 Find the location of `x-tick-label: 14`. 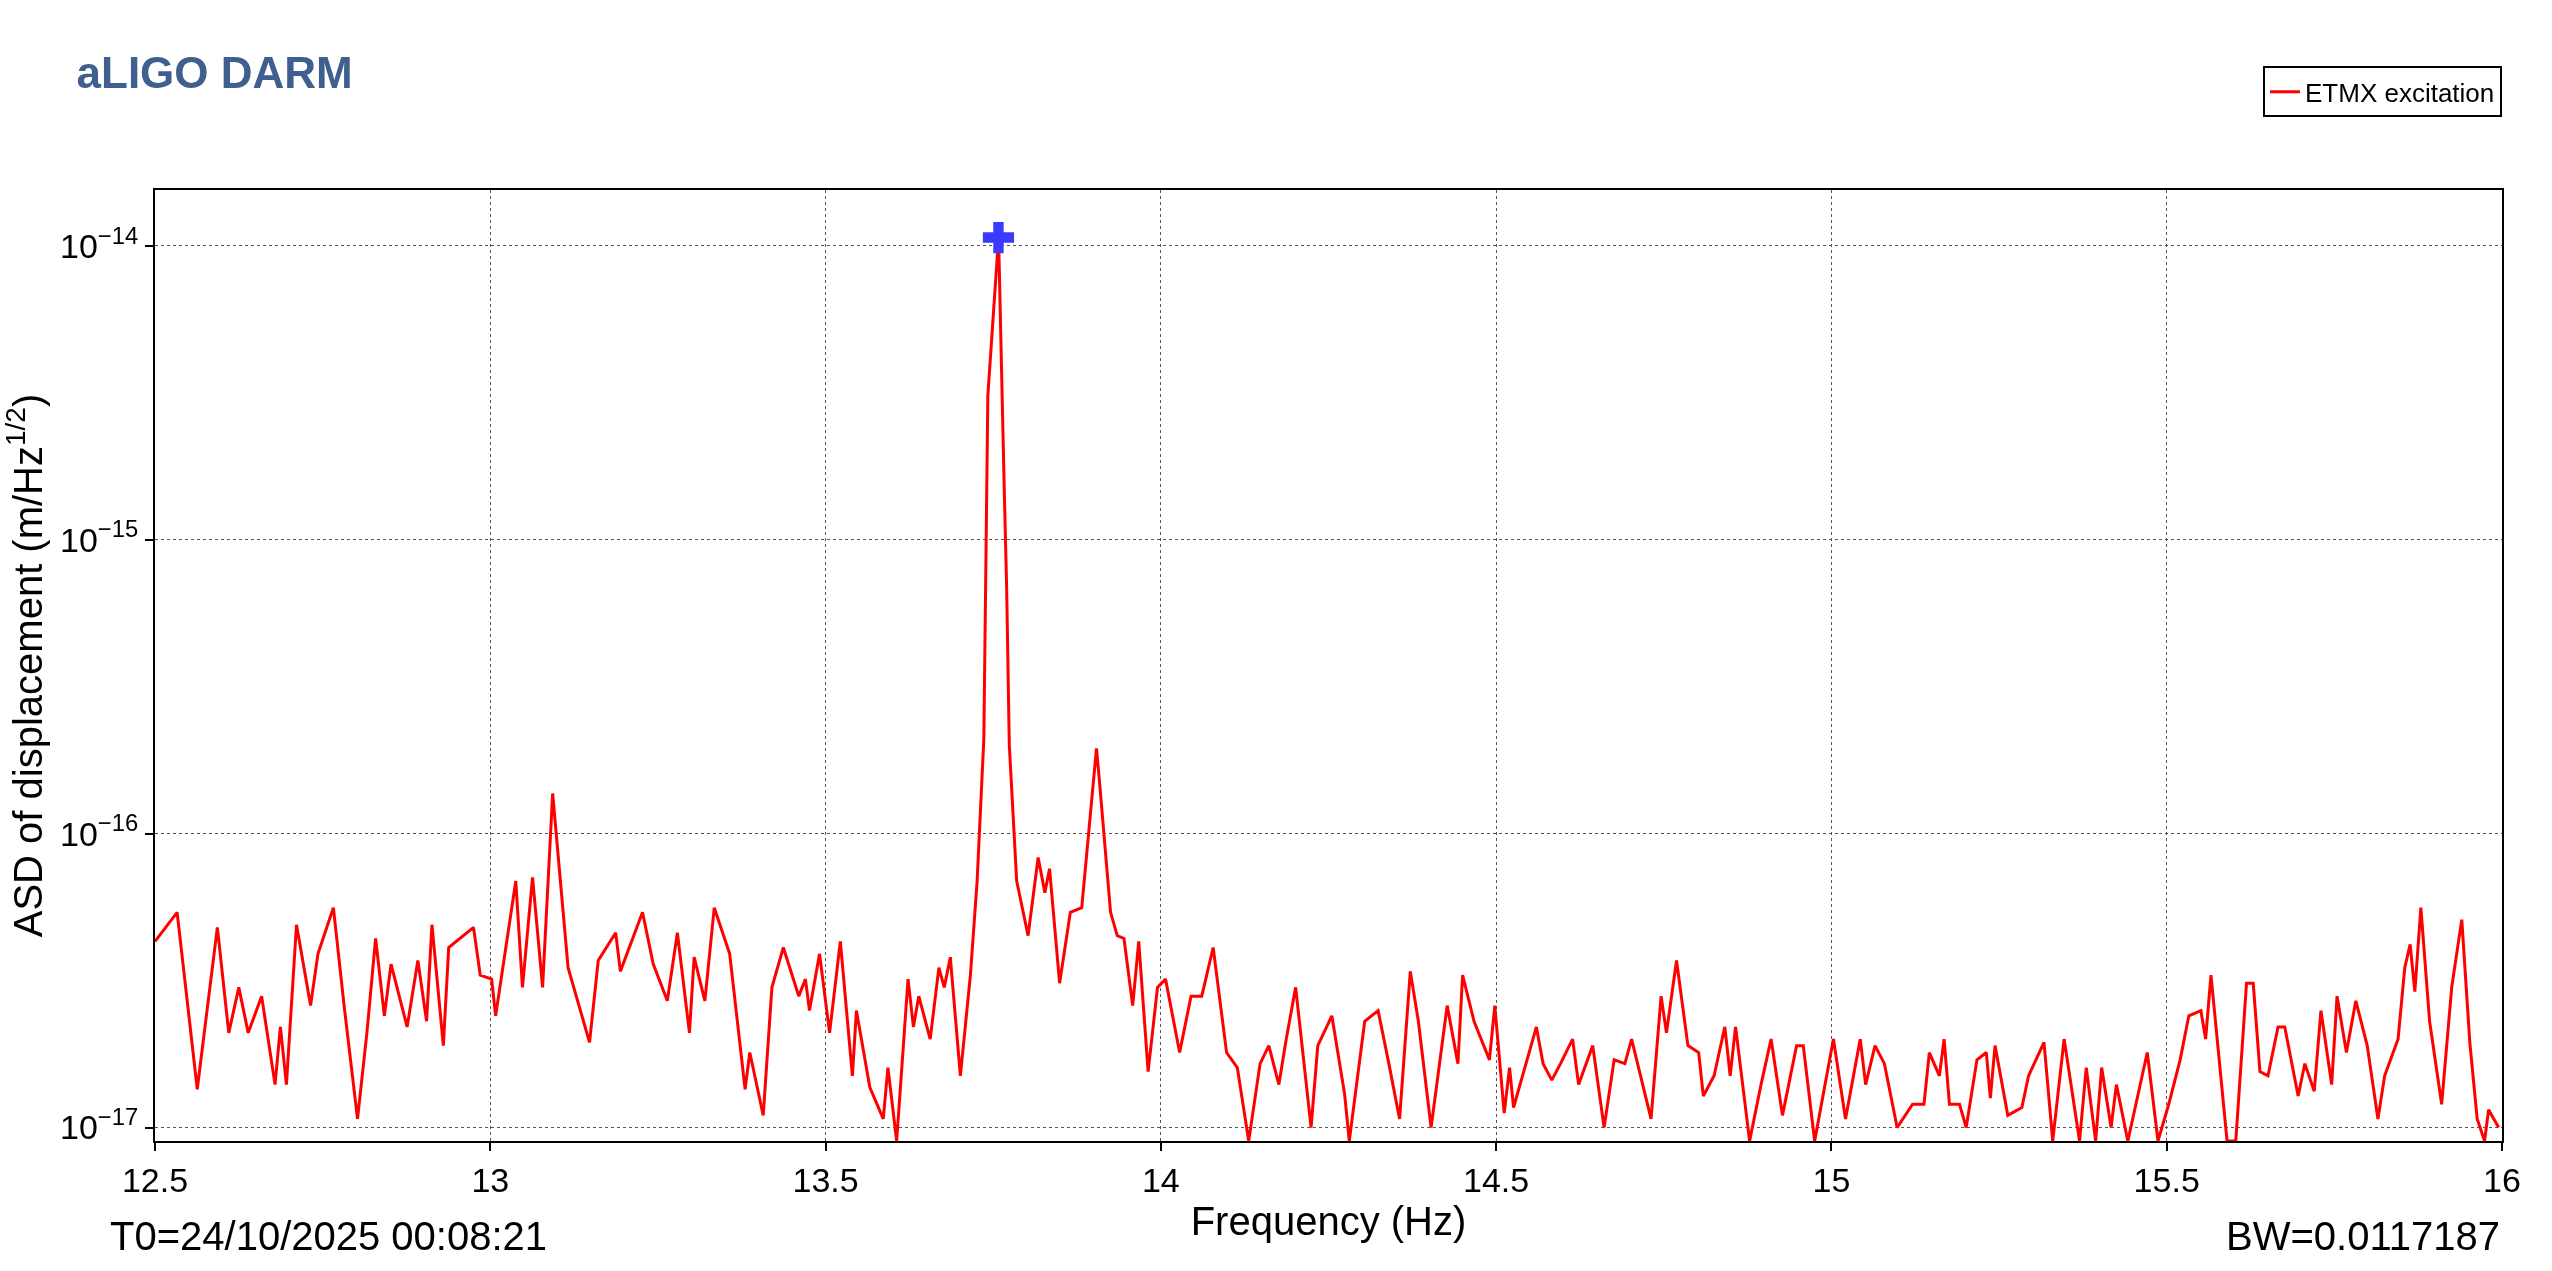

x-tick-label: 14 is located at coordinates (1160, 1179).